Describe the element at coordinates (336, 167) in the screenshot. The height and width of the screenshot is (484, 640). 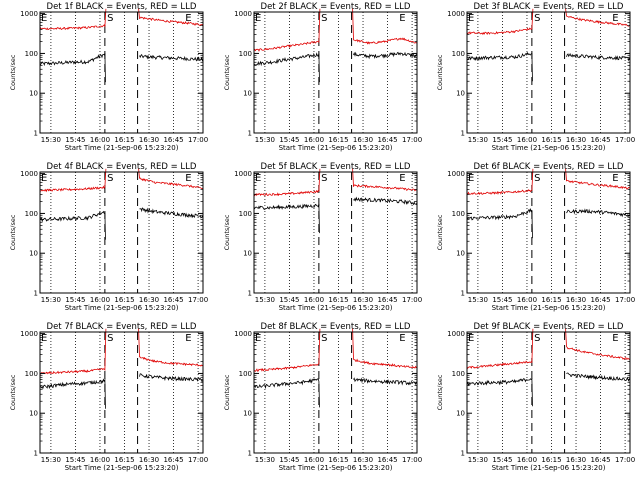
I see `panel-title: Det 5f BLACK = Events, RED = LLD` at that location.